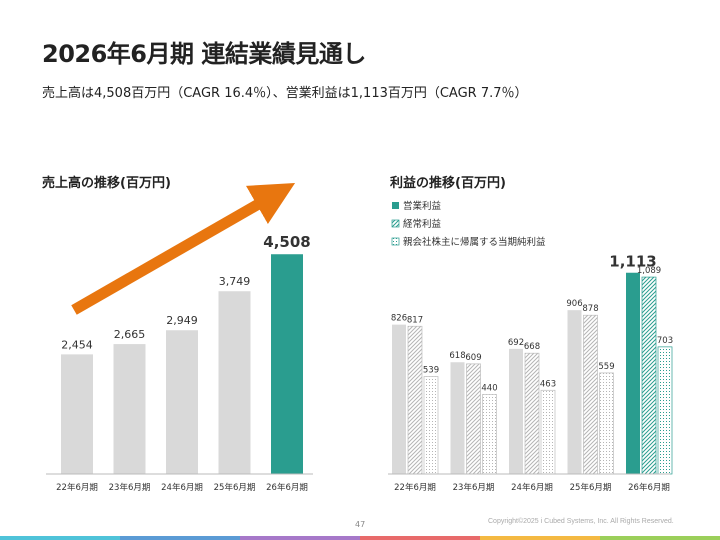 This screenshot has height=540, width=720. Describe the element at coordinates (182, 487) in the screenshot. I see `revenue-category-label: 24年6月期` at that location.